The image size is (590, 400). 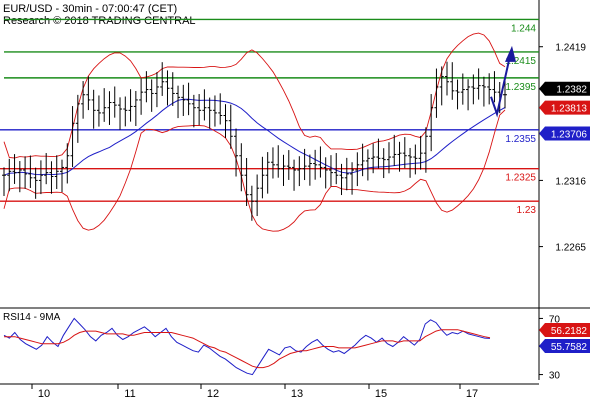 What do you see at coordinates (472, 394) in the screenshot?
I see `time-label-17: 17` at bounding box center [472, 394].